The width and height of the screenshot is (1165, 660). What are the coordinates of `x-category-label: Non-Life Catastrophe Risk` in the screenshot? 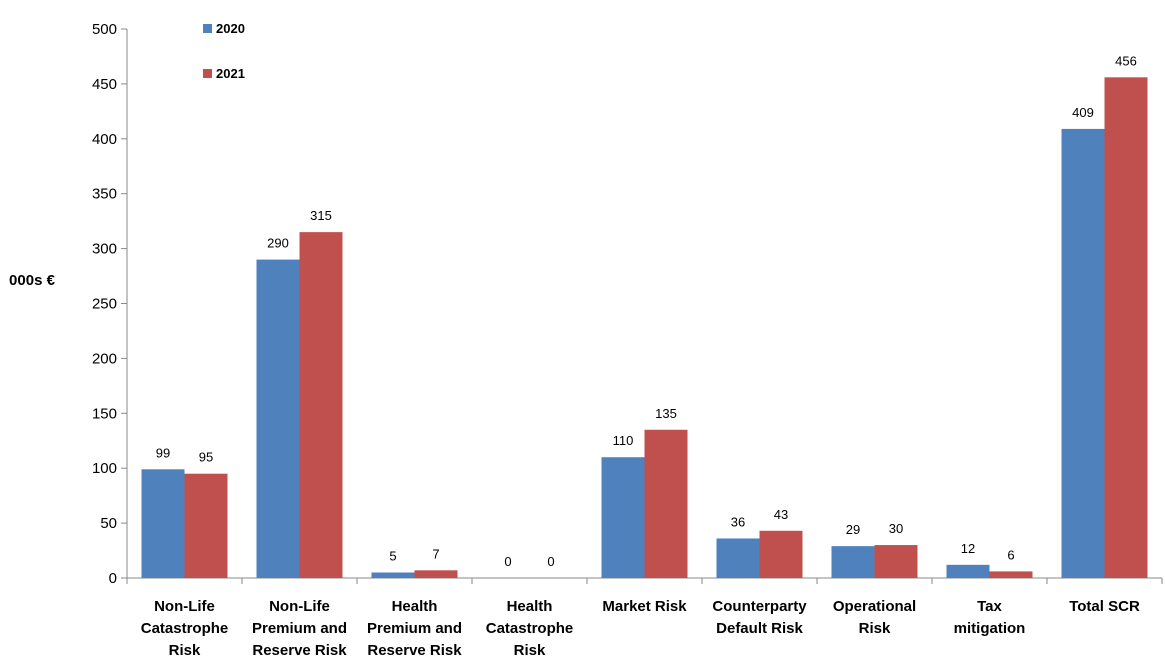 It's located at (185, 628).